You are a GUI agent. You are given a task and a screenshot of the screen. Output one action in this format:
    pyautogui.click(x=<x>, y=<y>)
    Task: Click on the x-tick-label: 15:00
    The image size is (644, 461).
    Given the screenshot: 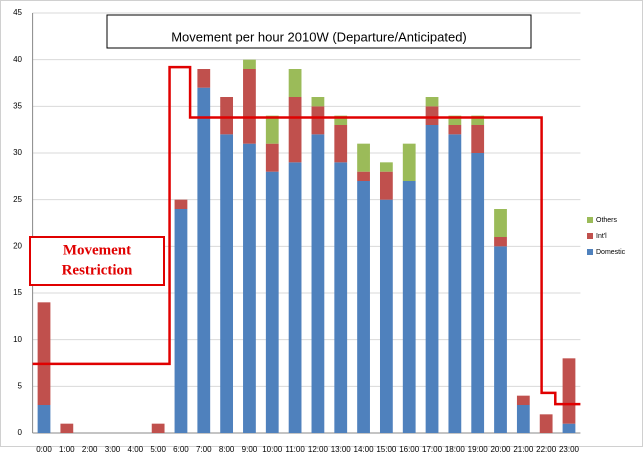 What is the action you would take?
    pyautogui.click(x=386, y=449)
    